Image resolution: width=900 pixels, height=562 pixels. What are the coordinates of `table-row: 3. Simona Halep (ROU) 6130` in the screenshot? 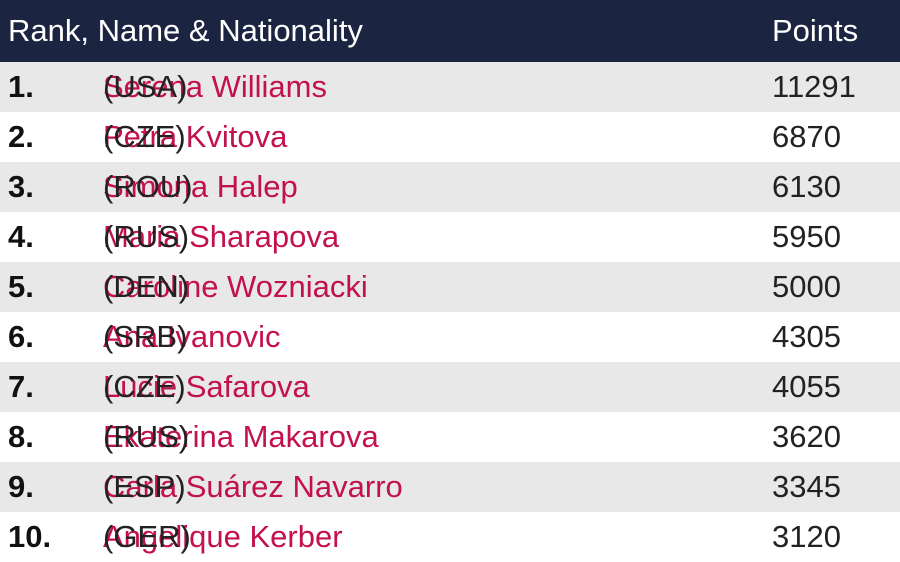 It's located at (450, 187).